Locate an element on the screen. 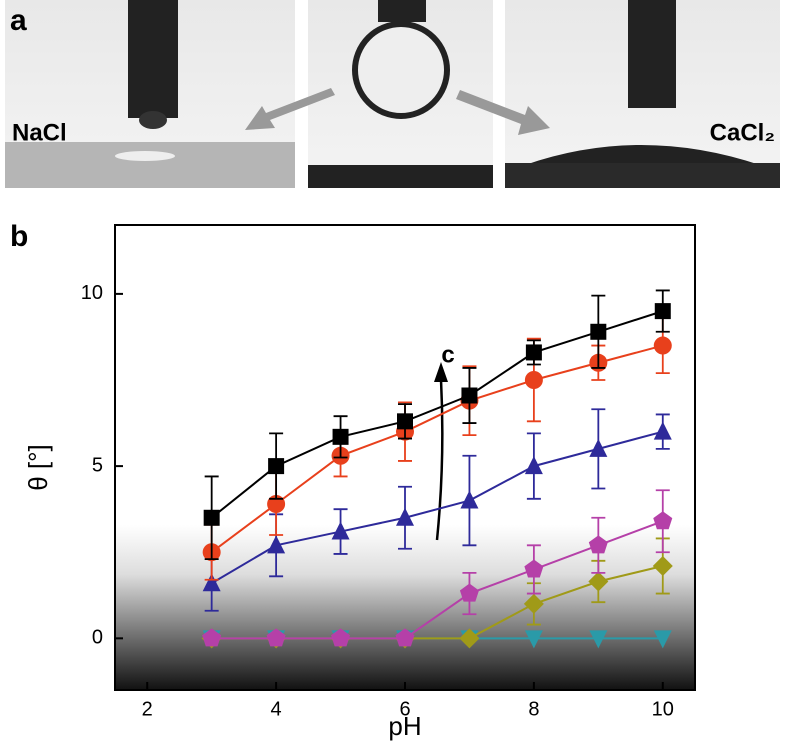  y-tick-label: 0 is located at coordinates (97, 638).